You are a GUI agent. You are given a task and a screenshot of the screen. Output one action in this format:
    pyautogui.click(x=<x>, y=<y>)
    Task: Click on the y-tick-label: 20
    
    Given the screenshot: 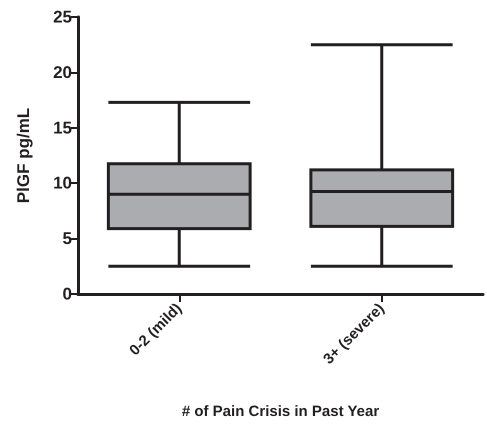 What is the action you would take?
    pyautogui.click(x=62, y=72)
    